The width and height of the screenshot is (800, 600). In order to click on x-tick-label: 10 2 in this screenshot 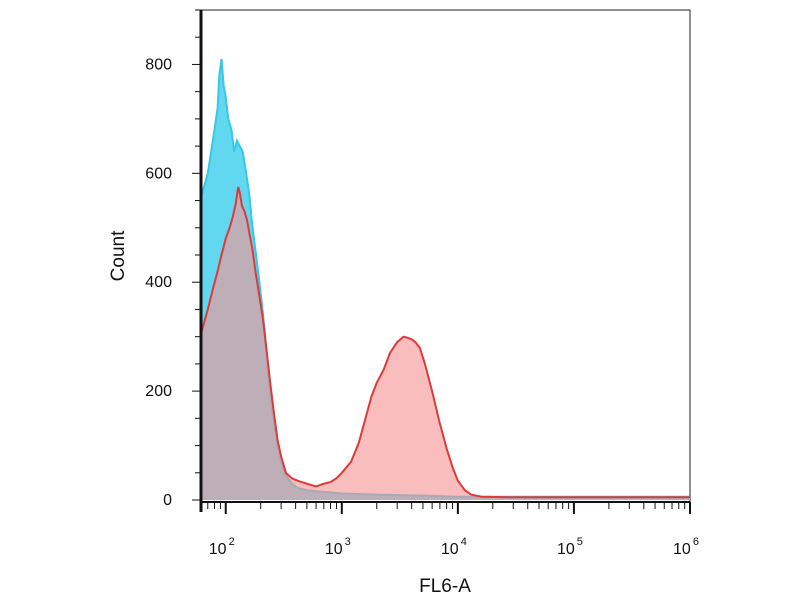, I will do `click(222, 547)`.